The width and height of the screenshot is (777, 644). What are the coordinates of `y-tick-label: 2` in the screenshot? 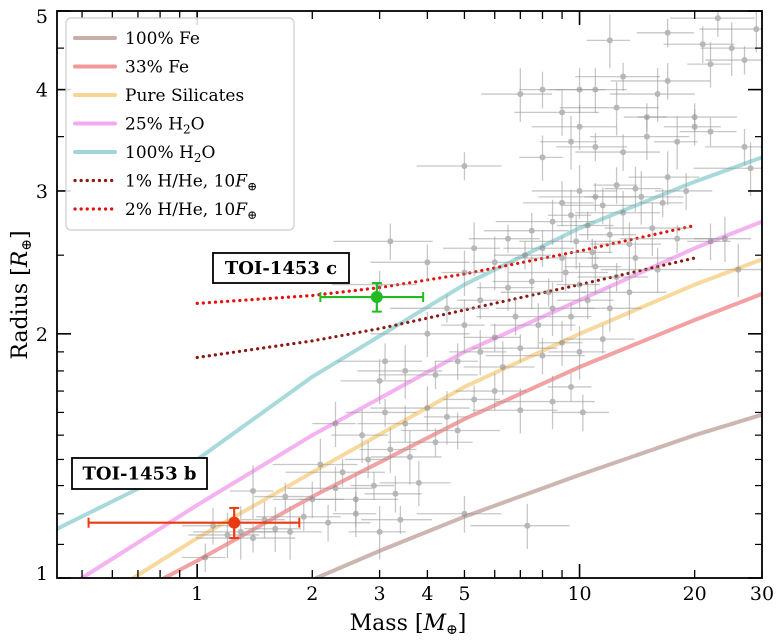 It's located at (42, 335).